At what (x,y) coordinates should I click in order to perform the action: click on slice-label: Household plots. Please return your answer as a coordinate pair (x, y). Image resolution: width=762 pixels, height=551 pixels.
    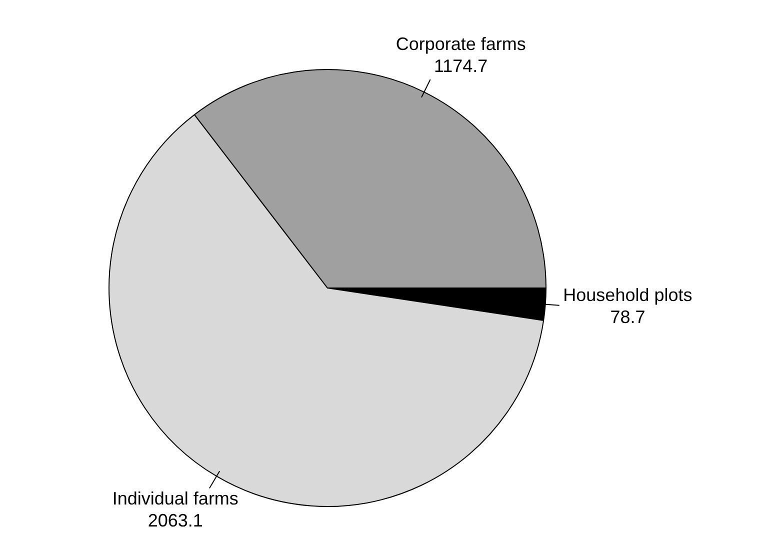
    Looking at the image, I should click on (627, 295).